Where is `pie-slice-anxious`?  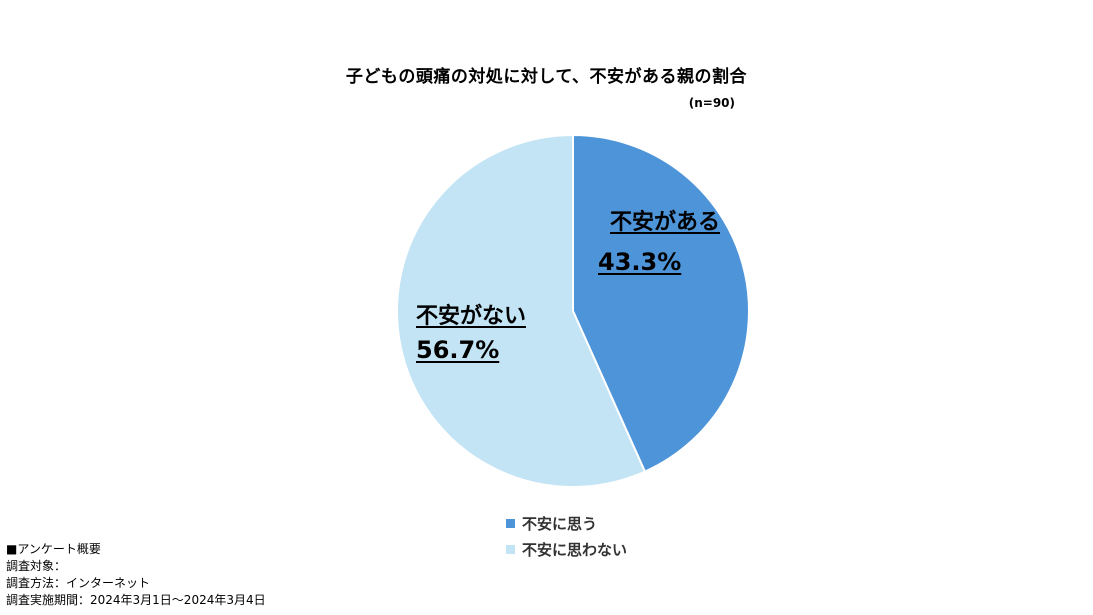 pie-slice-anxious is located at coordinates (661, 303).